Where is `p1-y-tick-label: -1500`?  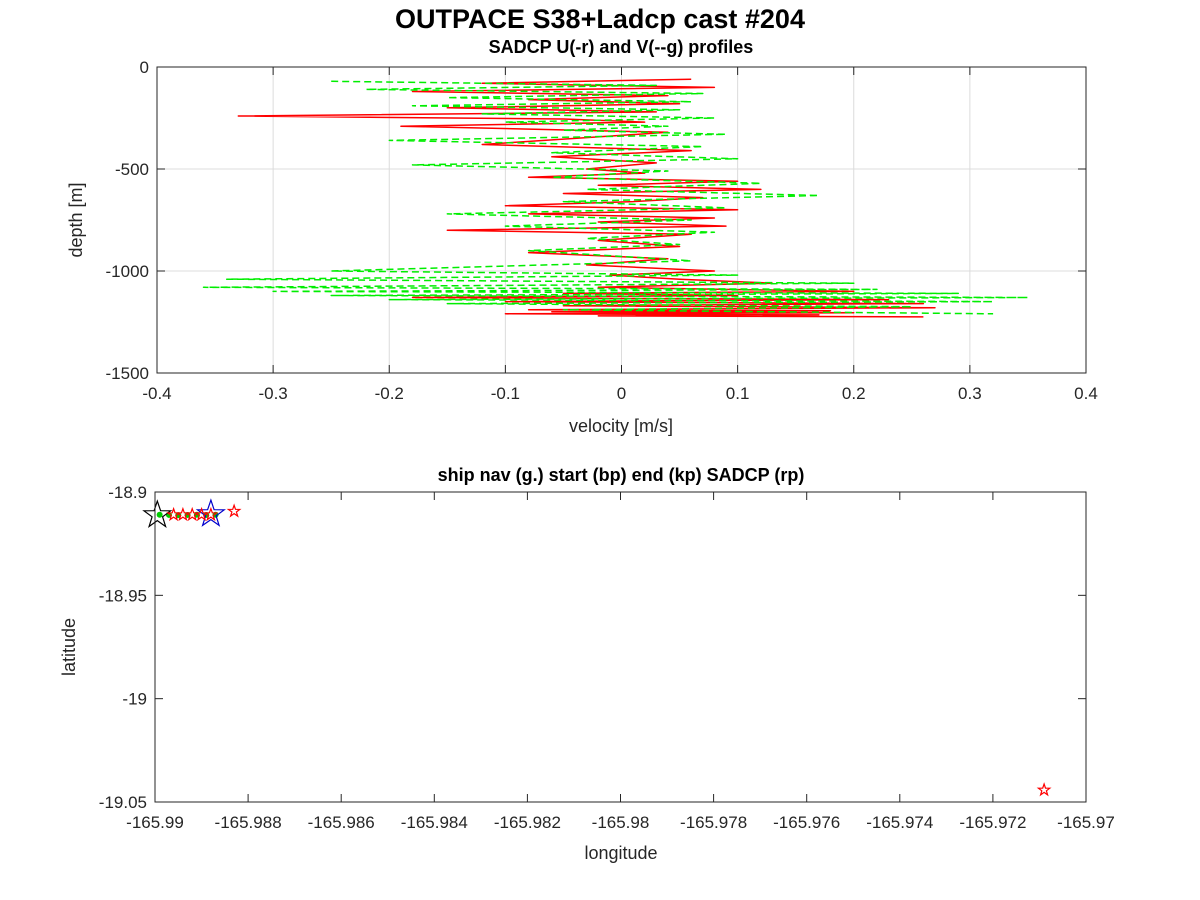 p1-y-tick-label: -1500 is located at coordinates (127, 373).